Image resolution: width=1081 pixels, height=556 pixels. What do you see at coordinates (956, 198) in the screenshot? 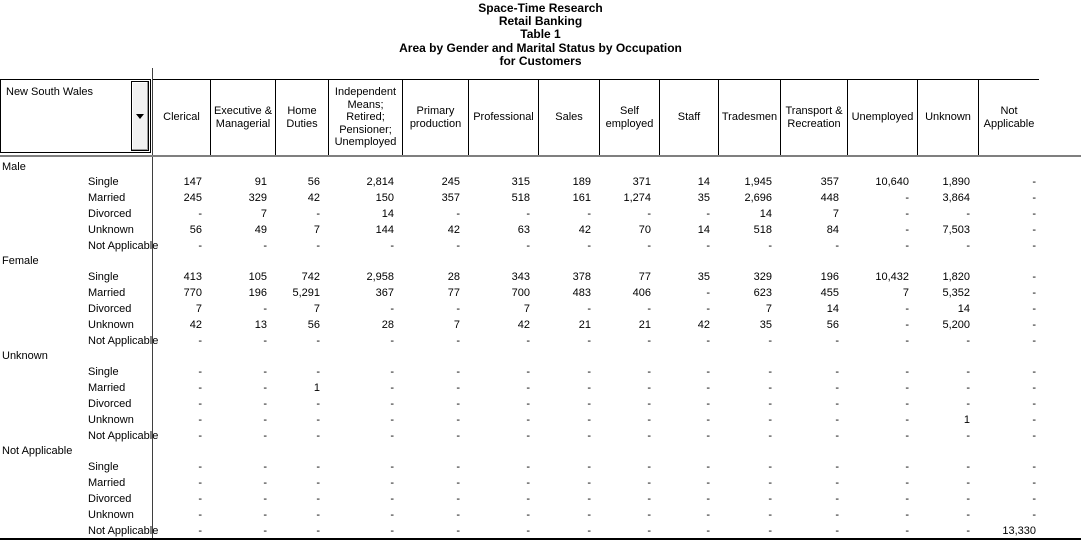
I see `table-cell: 3,864` at bounding box center [956, 198].